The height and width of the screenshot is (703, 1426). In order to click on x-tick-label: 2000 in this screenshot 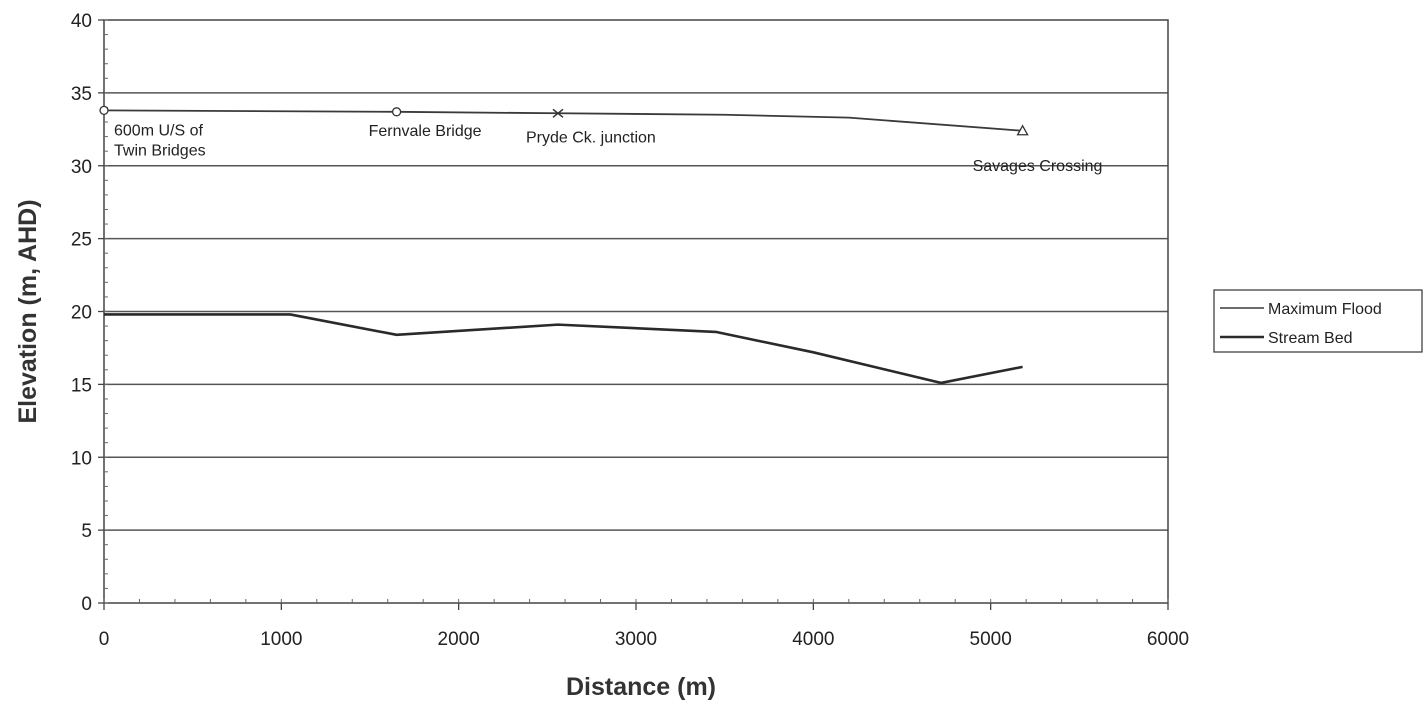, I will do `click(459, 639)`.